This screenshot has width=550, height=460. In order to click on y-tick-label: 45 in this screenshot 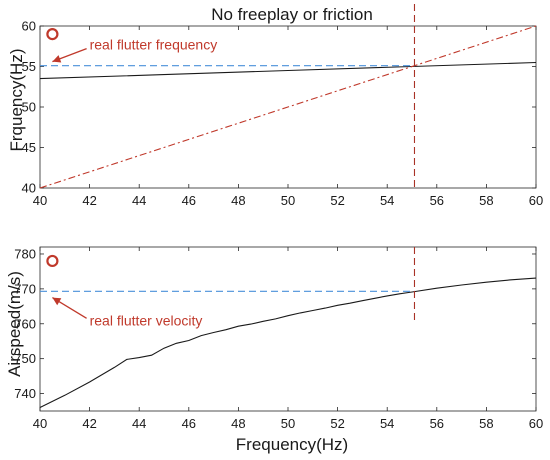, I will do `click(29, 147)`.